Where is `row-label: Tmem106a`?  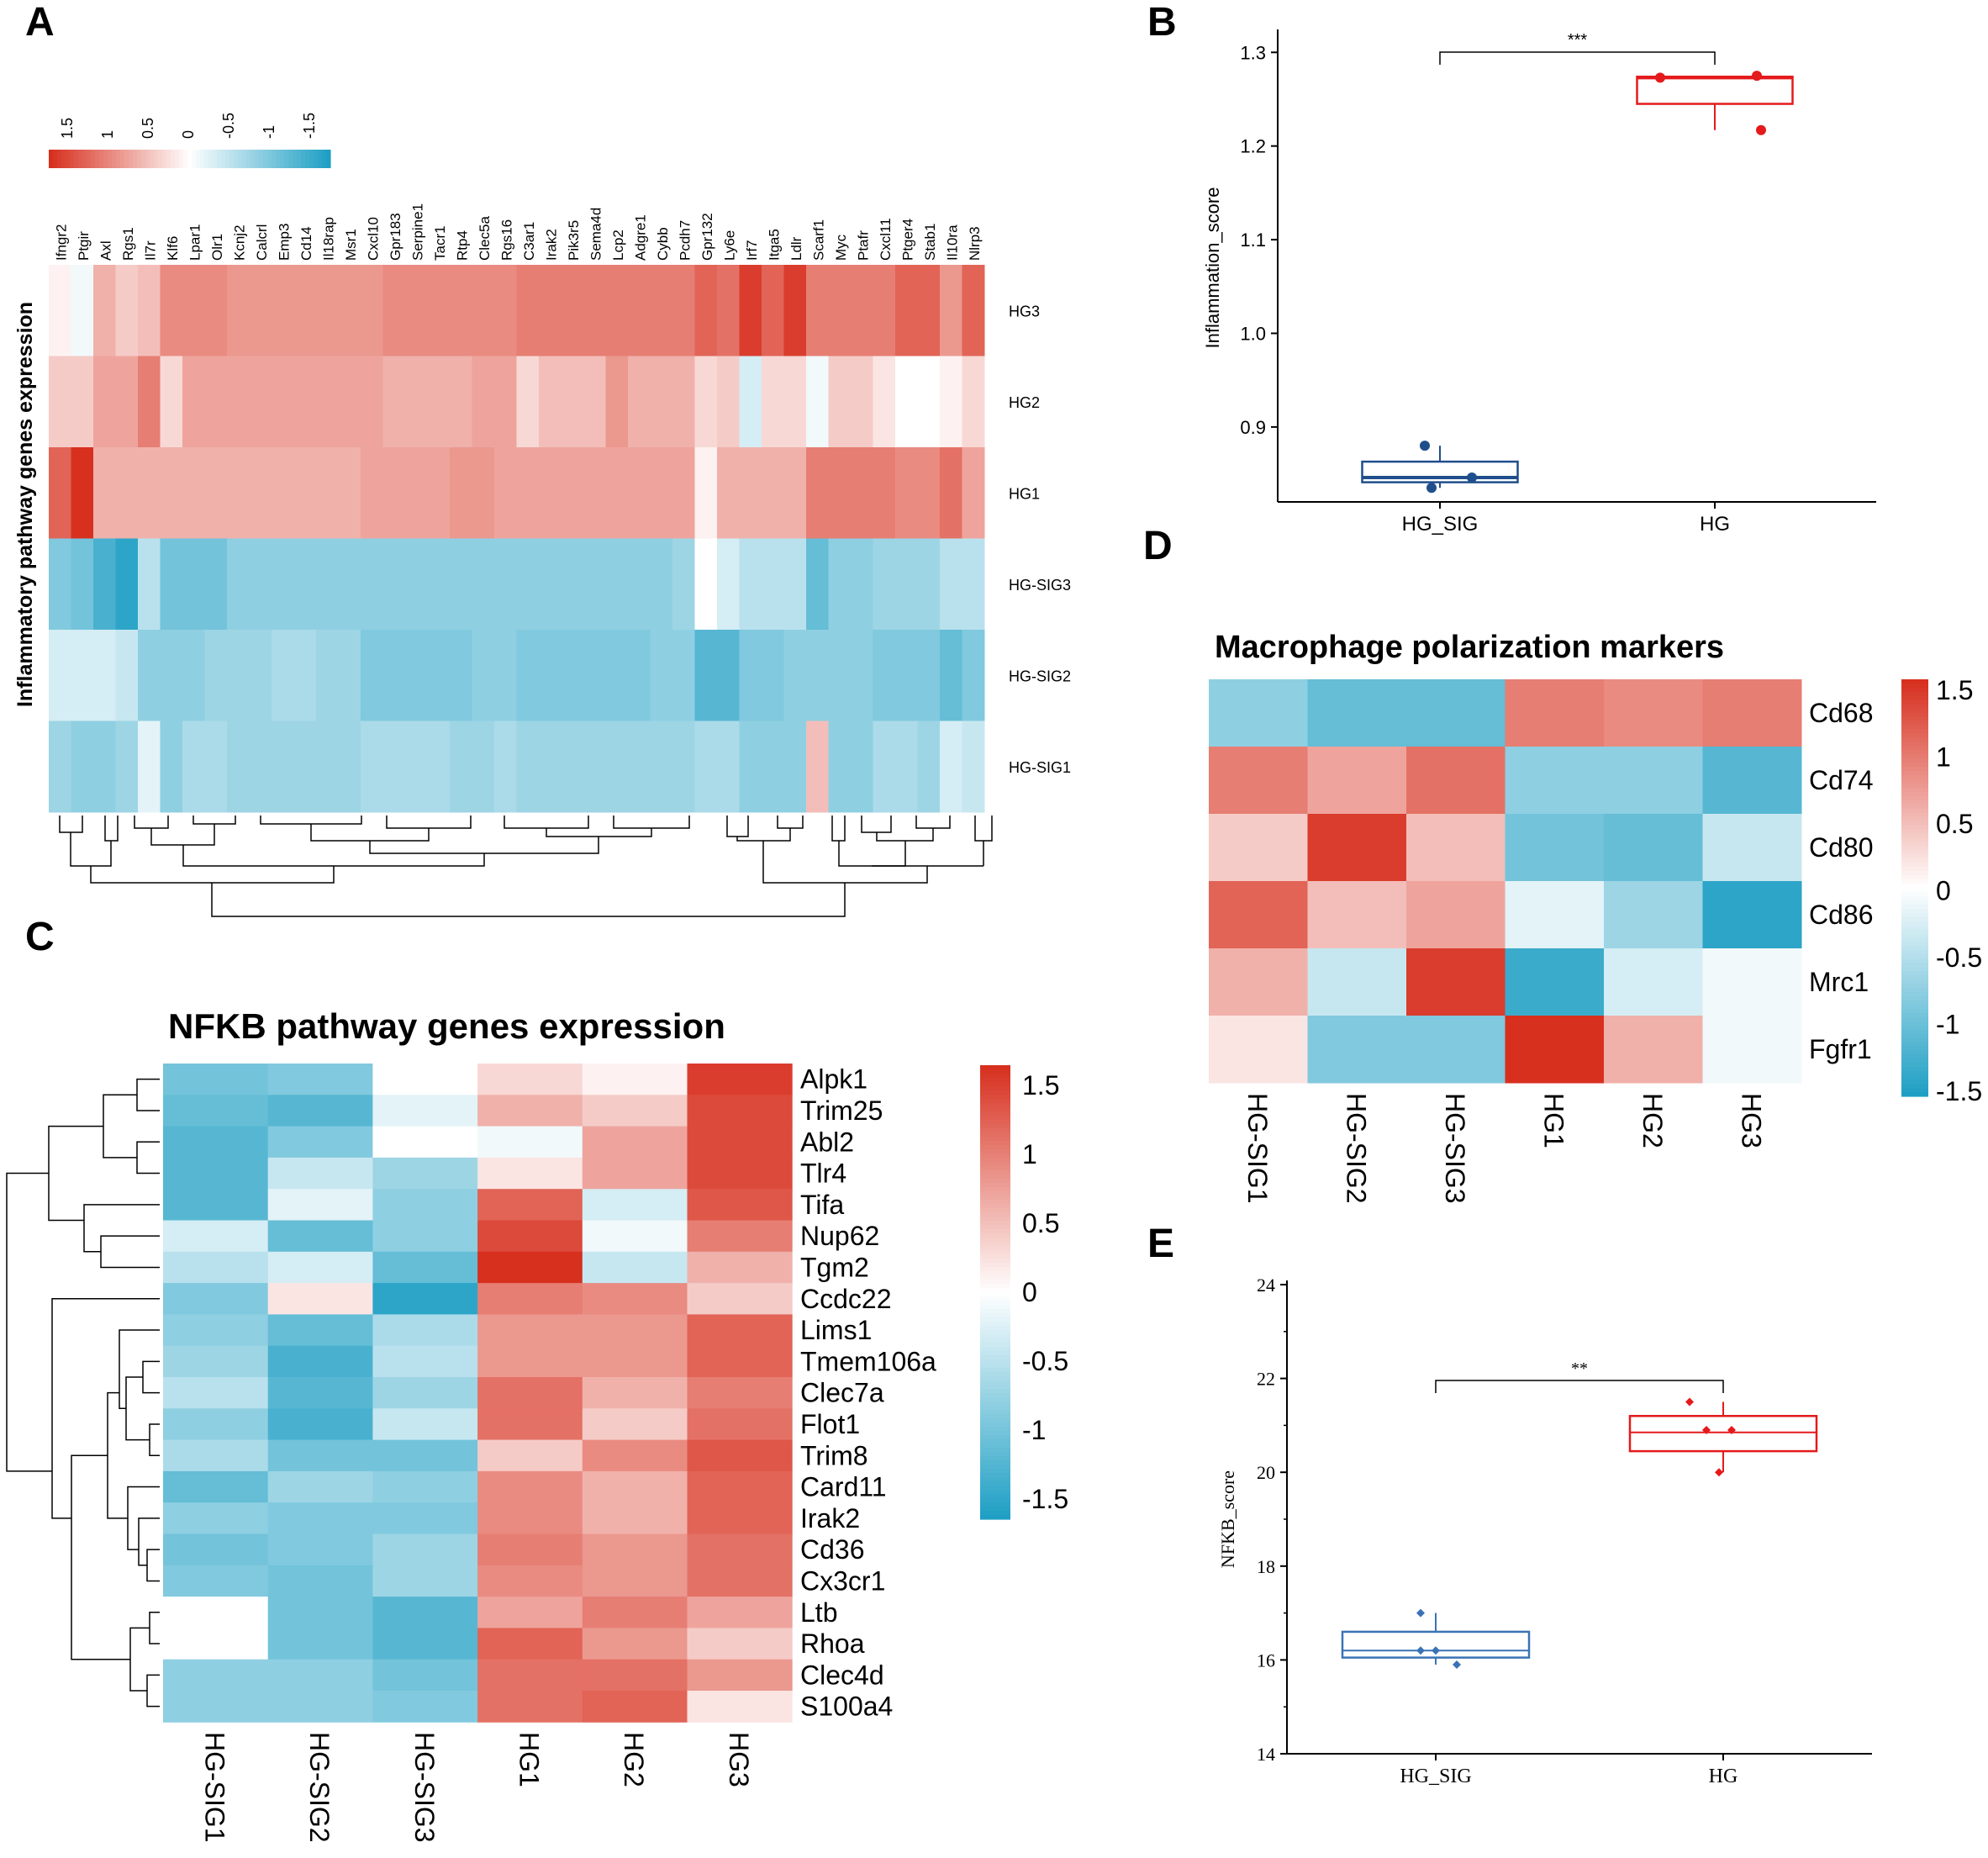
row-label: Tmem106a is located at coordinates (868, 1361).